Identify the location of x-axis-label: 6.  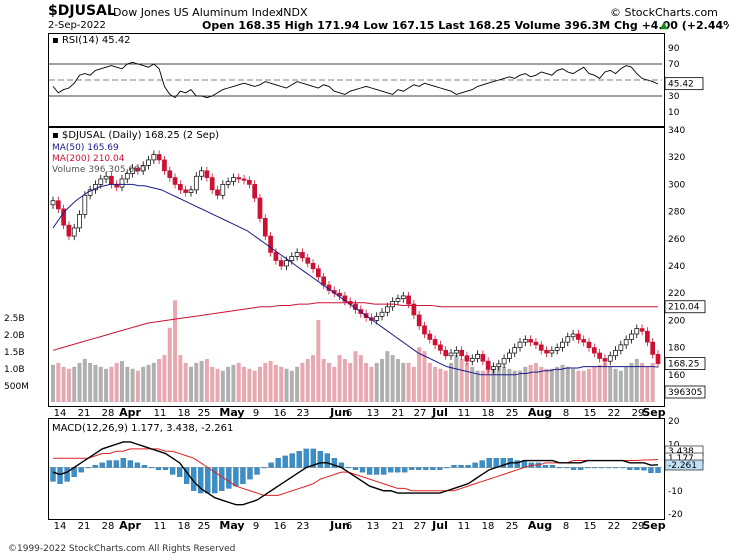
(349, 413).